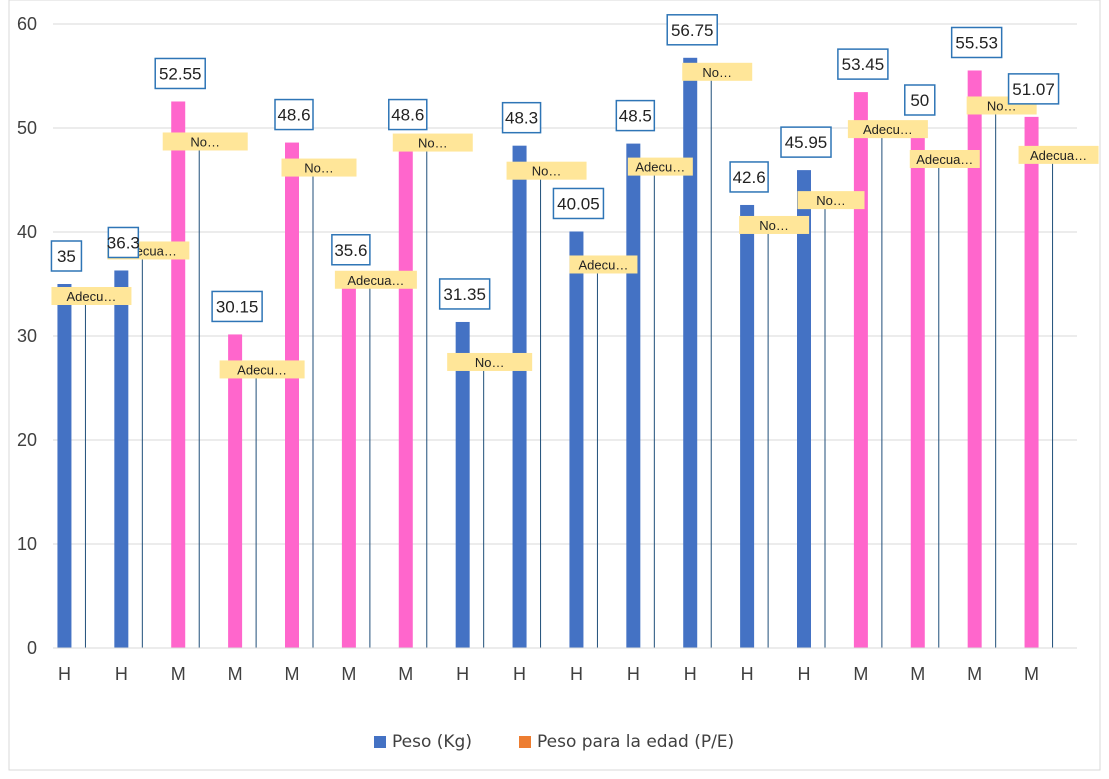 This screenshot has width=1109, height=779. I want to click on value-label: 51.07, so click(1033, 89).